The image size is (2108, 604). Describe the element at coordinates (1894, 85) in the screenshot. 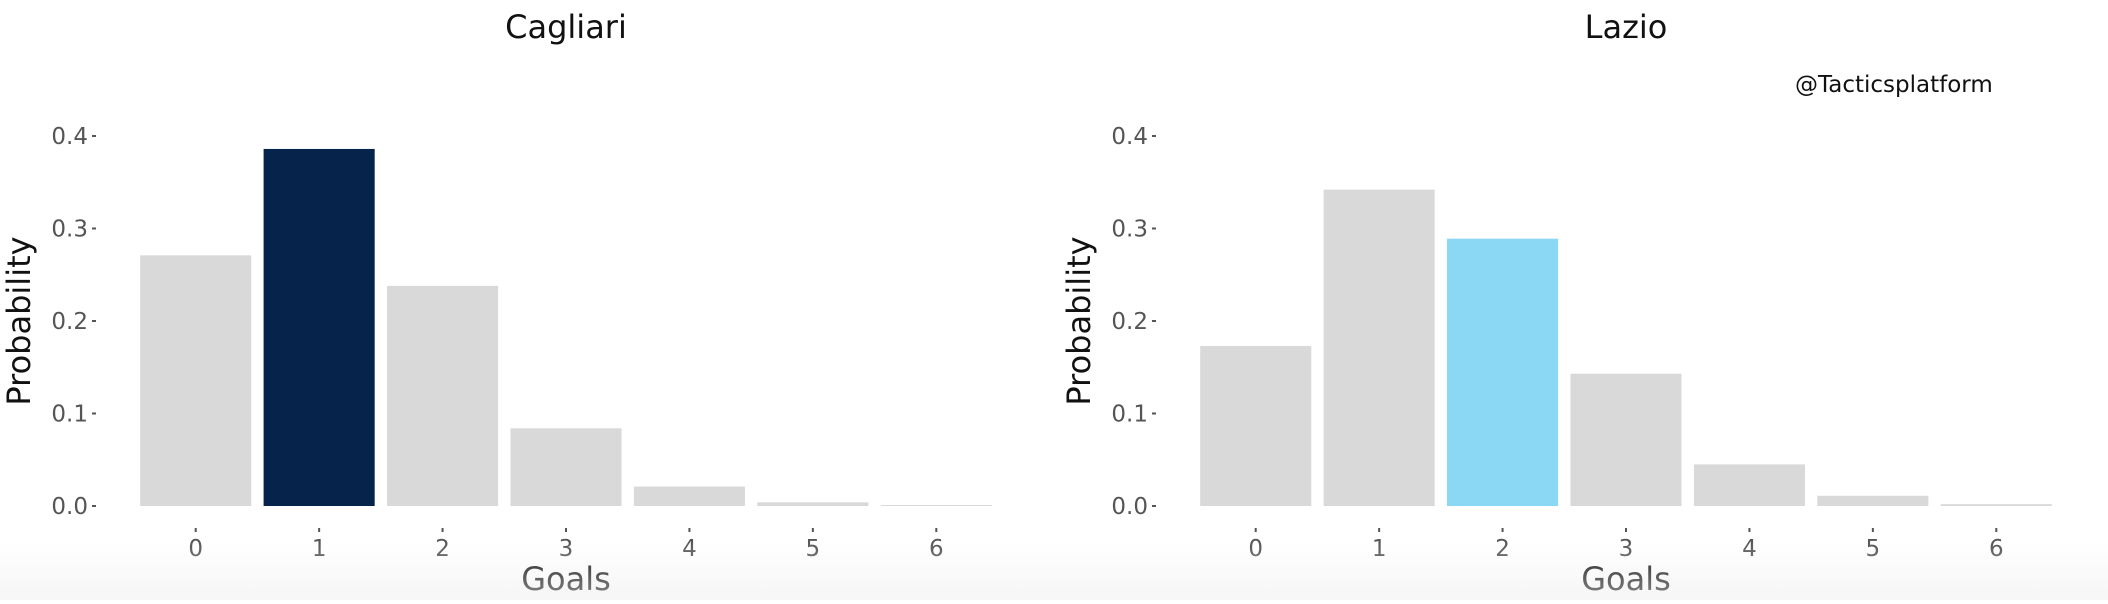

I see `watermark: @Tacticsplatform` at that location.